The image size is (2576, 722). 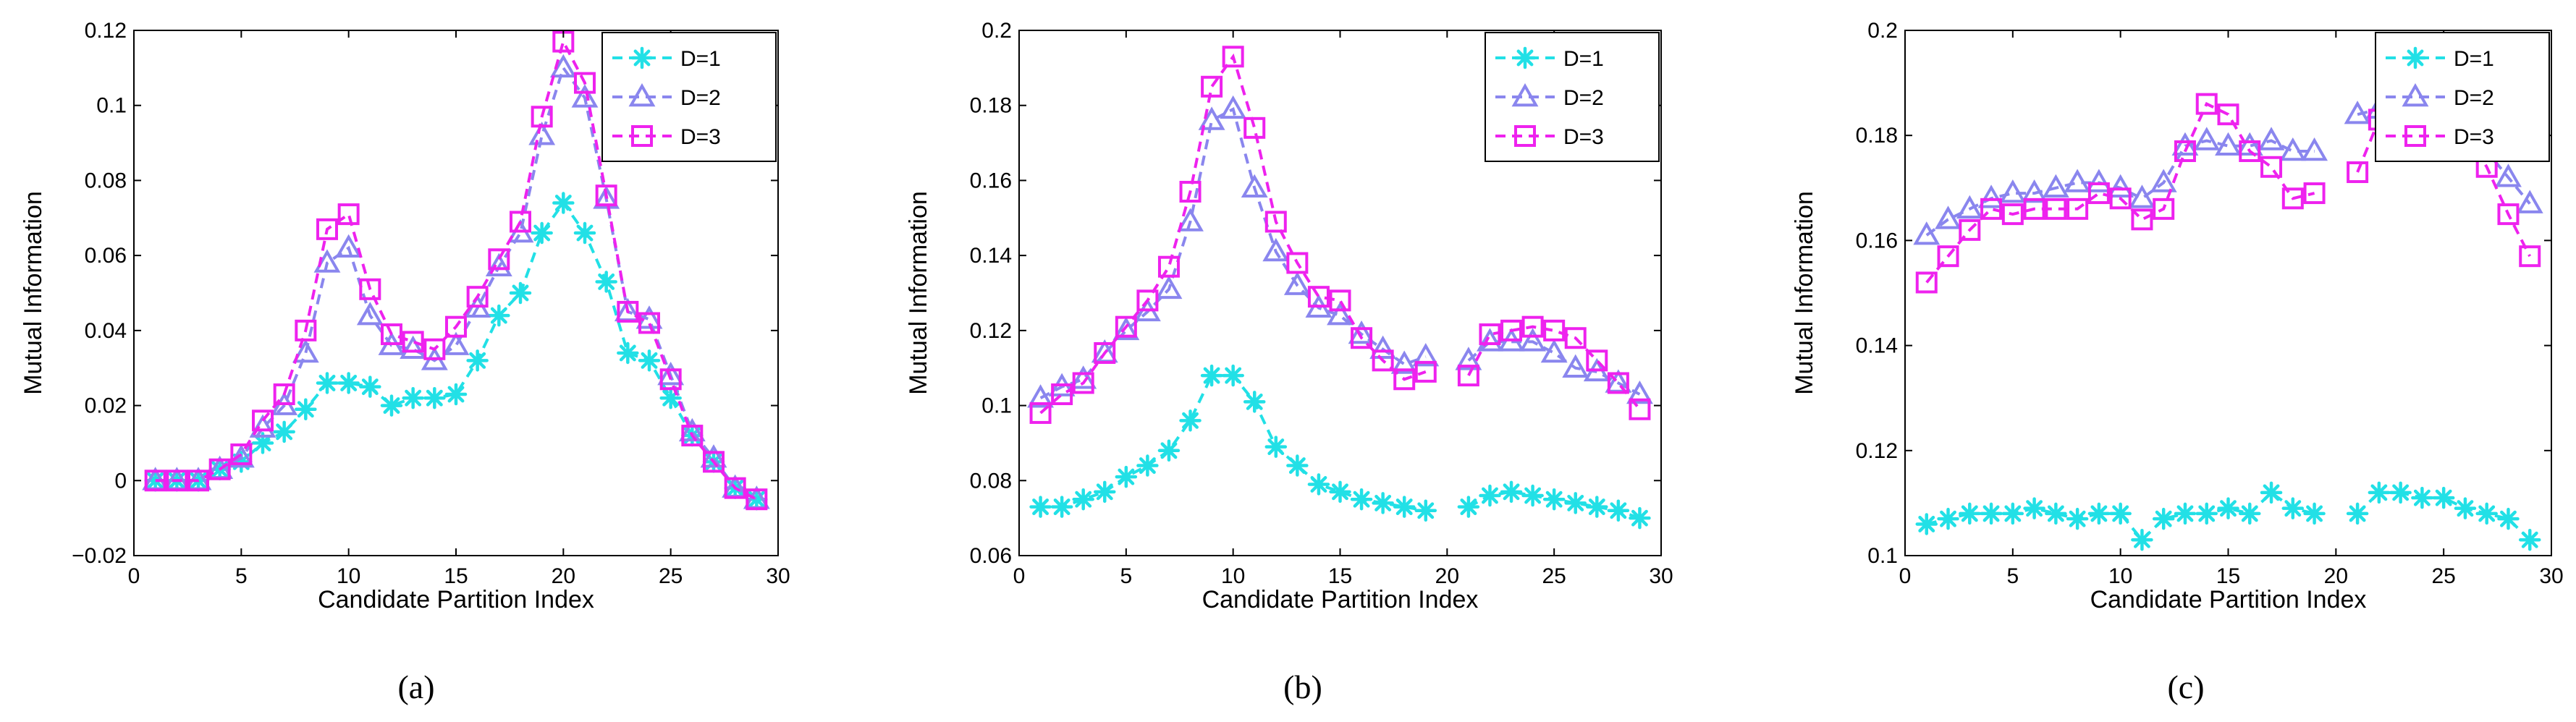 I want to click on legend-label: D=2, so click(x=700, y=98).